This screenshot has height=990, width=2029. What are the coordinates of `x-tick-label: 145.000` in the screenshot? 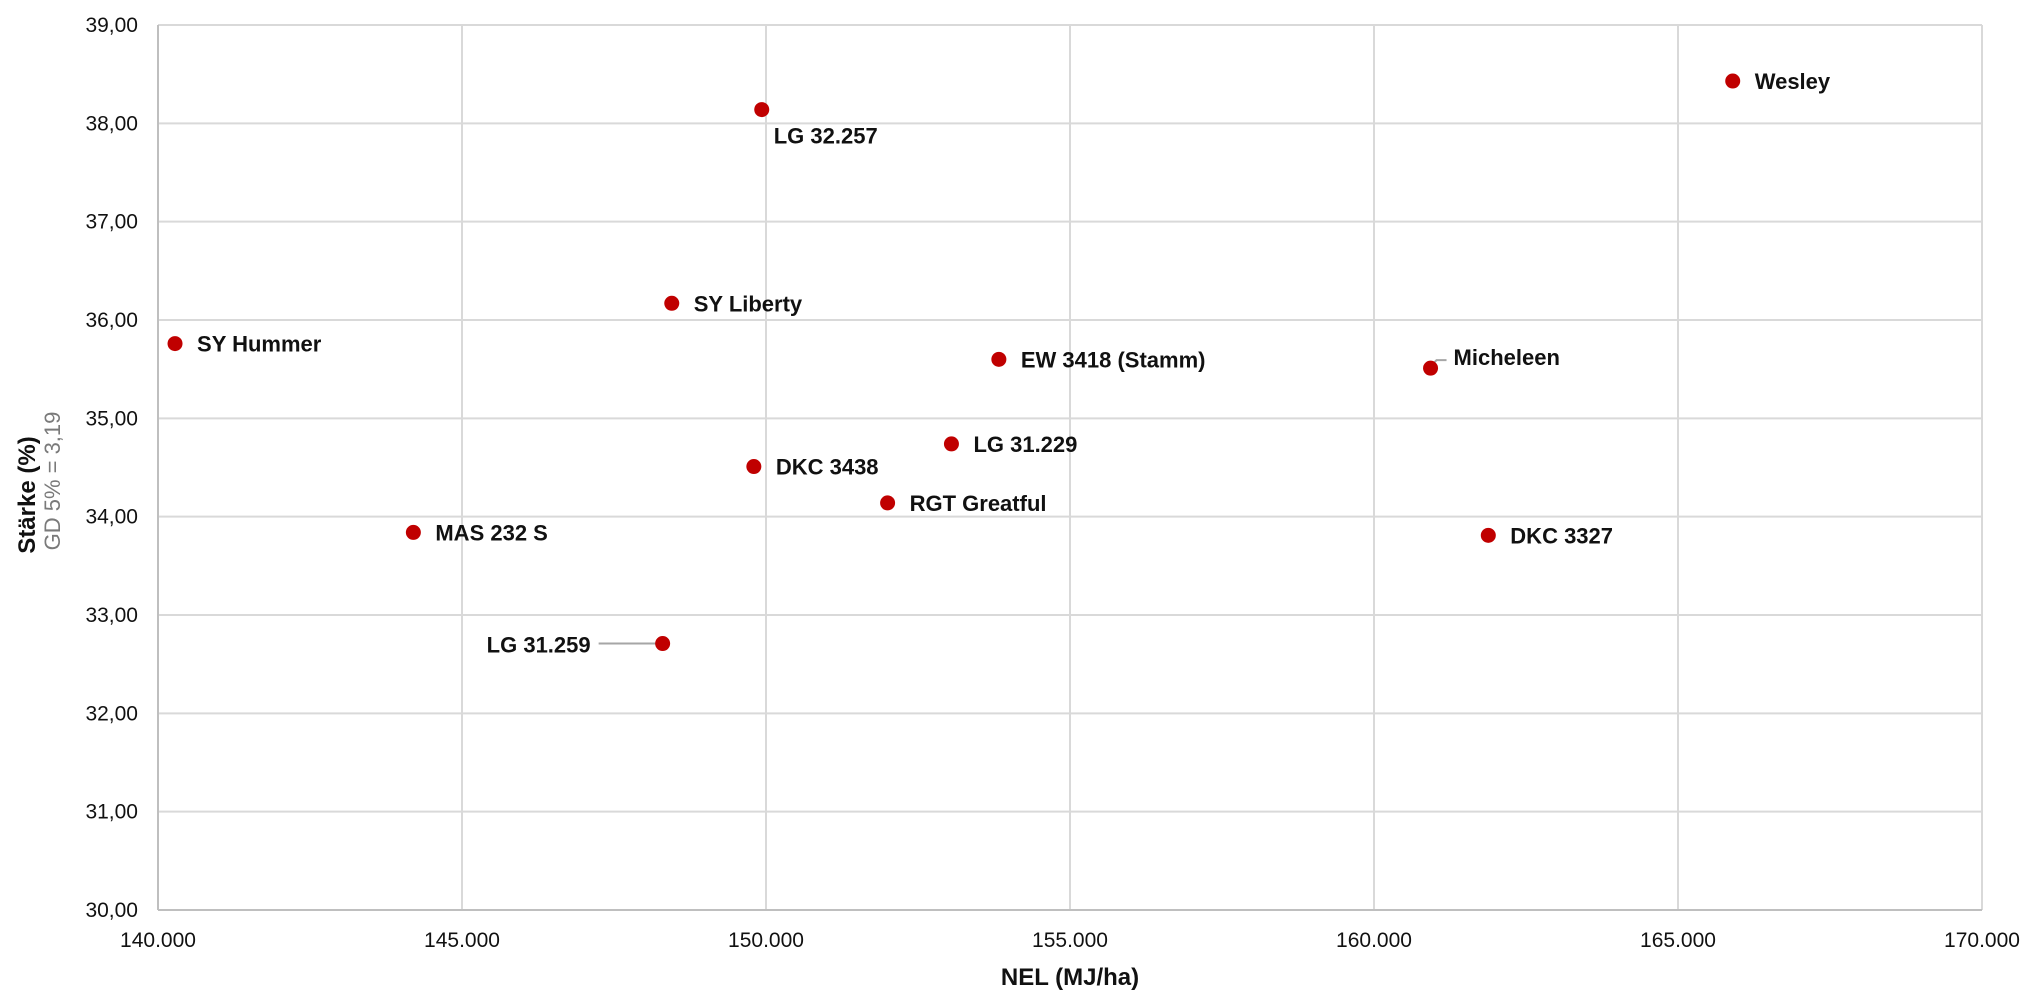 It's located at (462, 940).